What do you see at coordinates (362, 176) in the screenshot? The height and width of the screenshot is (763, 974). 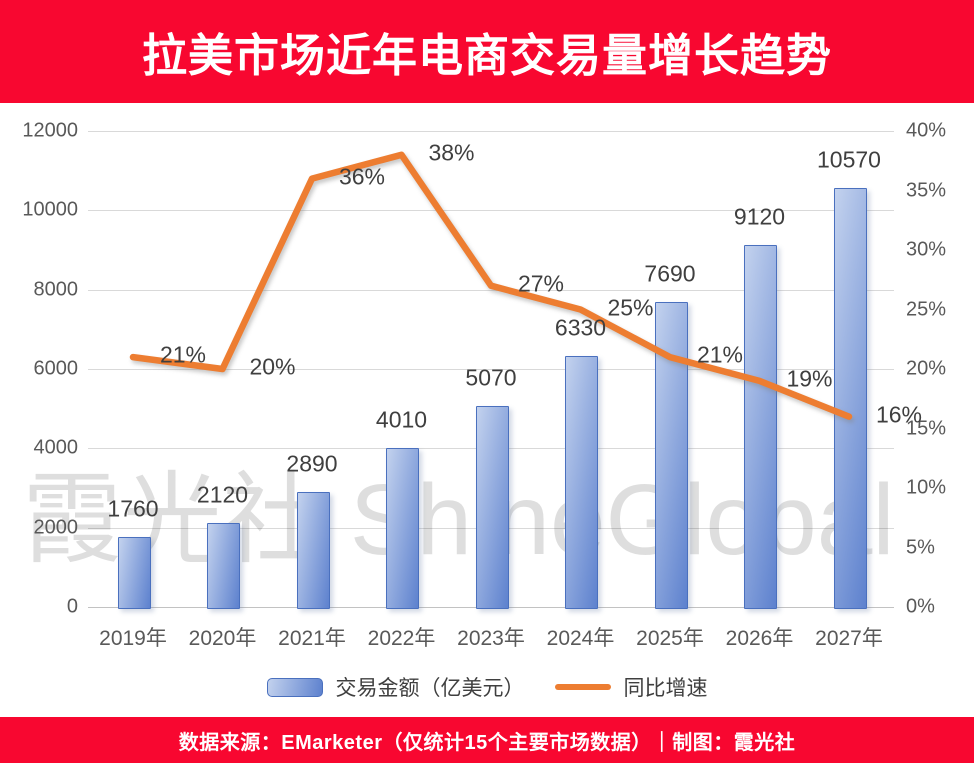 I see `line-point-label: 36%` at bounding box center [362, 176].